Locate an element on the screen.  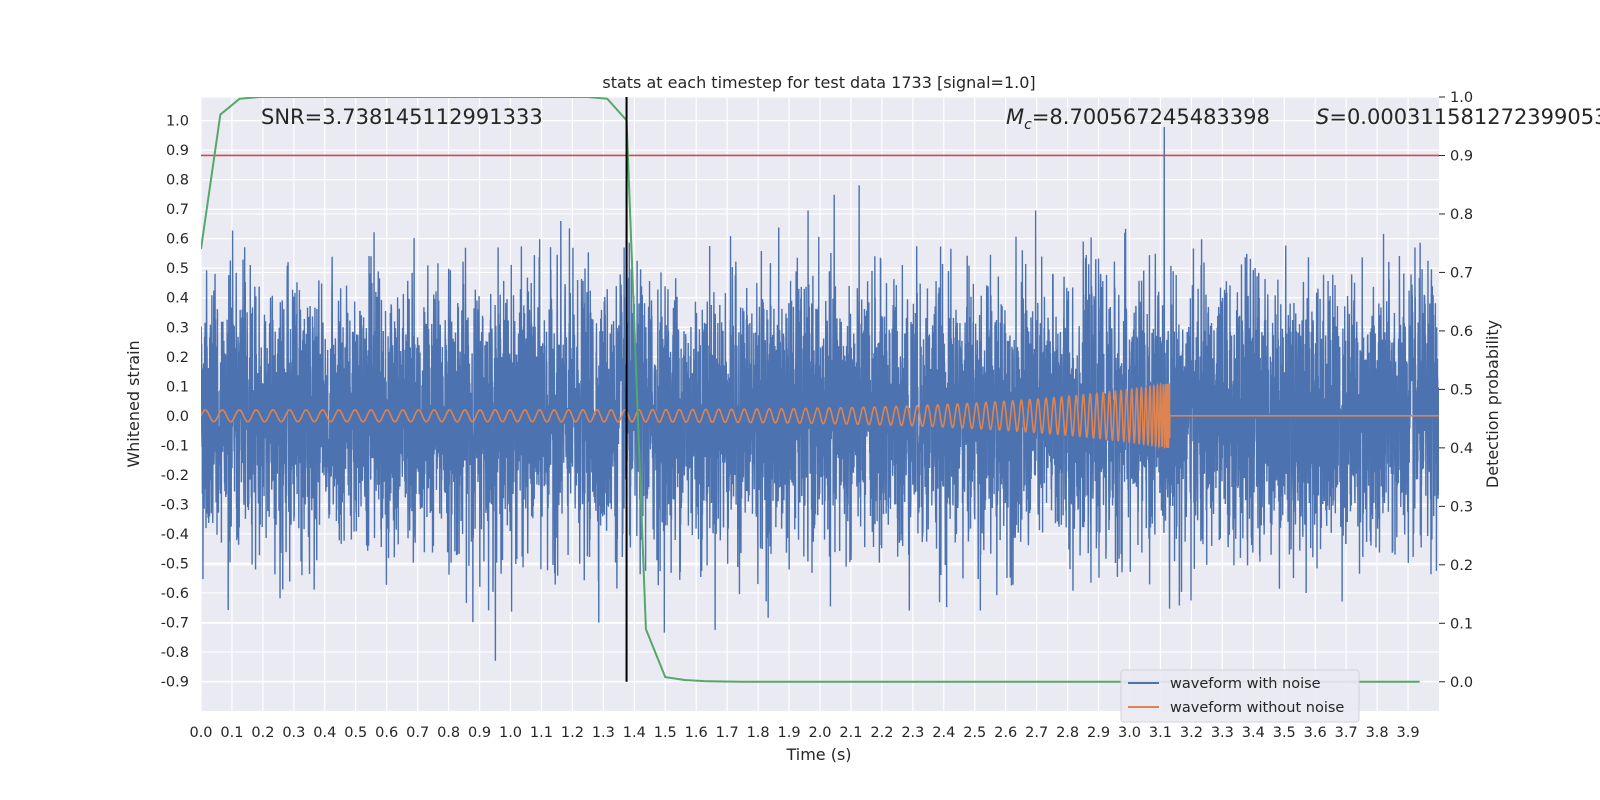
x-axis-label: Time (s) is located at coordinates (818, 754).